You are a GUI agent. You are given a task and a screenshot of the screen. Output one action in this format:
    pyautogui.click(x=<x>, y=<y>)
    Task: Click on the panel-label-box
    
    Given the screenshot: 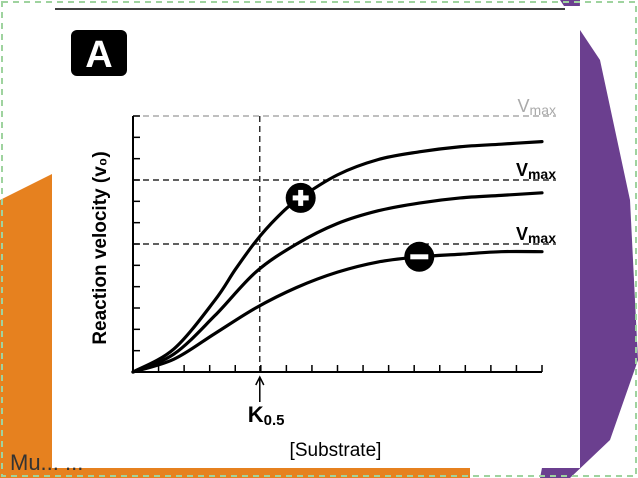 What is the action you would take?
    pyautogui.click(x=99, y=53)
    